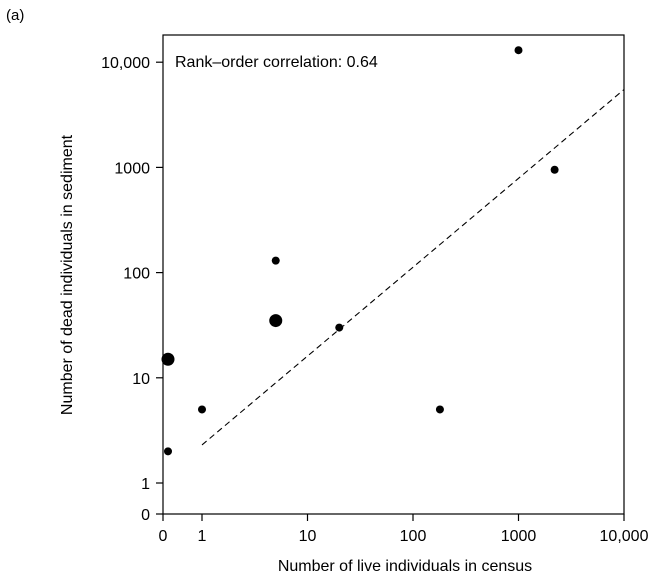  I want to click on y-tick-label: 10, so click(141, 379).